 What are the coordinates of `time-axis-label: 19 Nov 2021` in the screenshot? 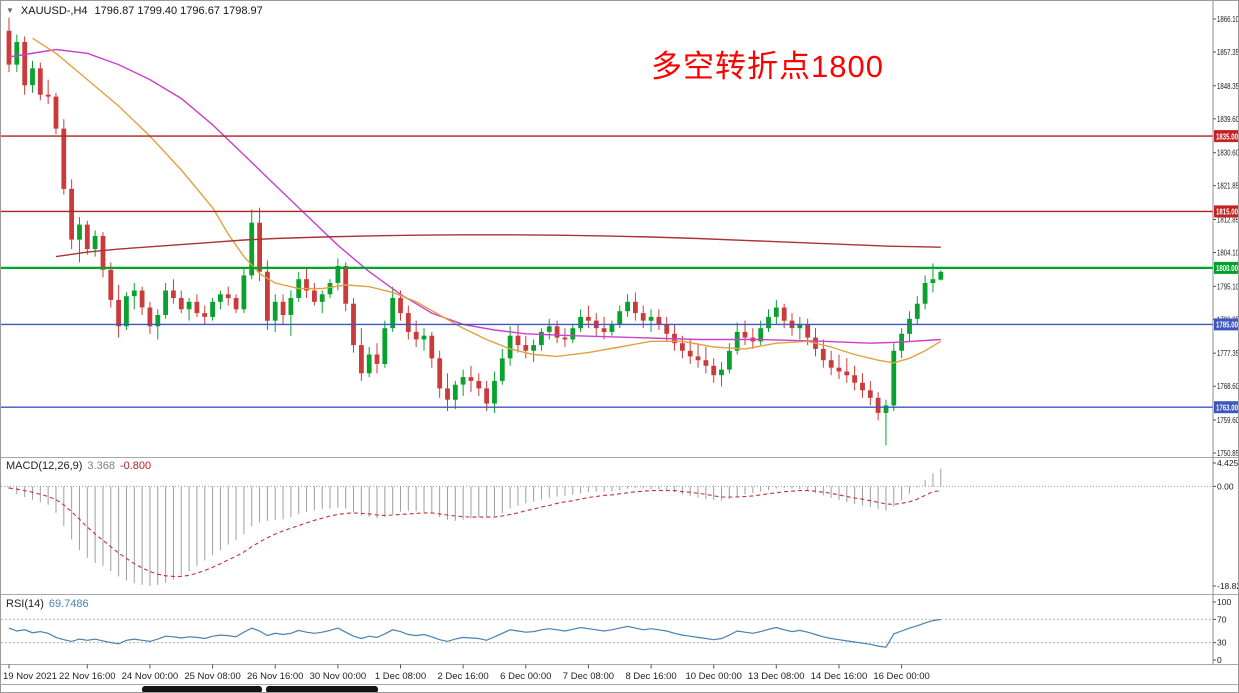 It's located at (30, 676).